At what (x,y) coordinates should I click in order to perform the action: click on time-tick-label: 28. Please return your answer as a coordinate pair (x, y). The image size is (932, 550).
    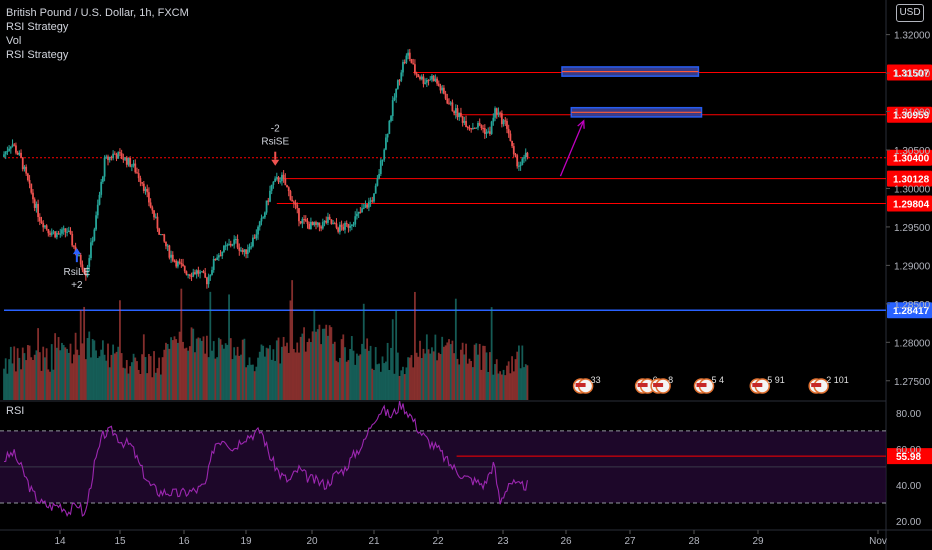
    Looking at the image, I should click on (694, 541).